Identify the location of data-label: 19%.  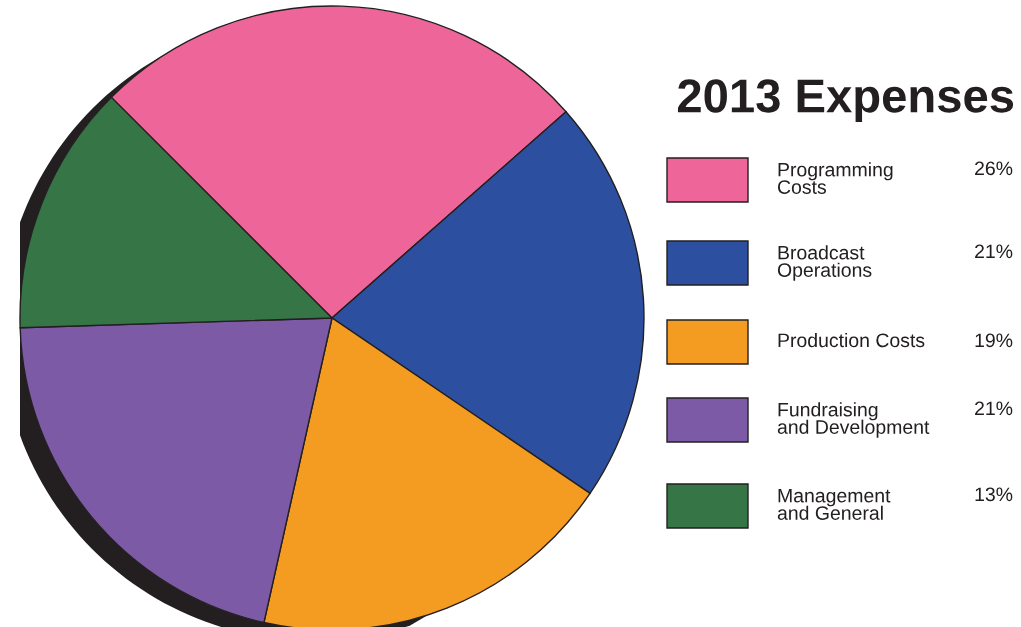
(994, 340).